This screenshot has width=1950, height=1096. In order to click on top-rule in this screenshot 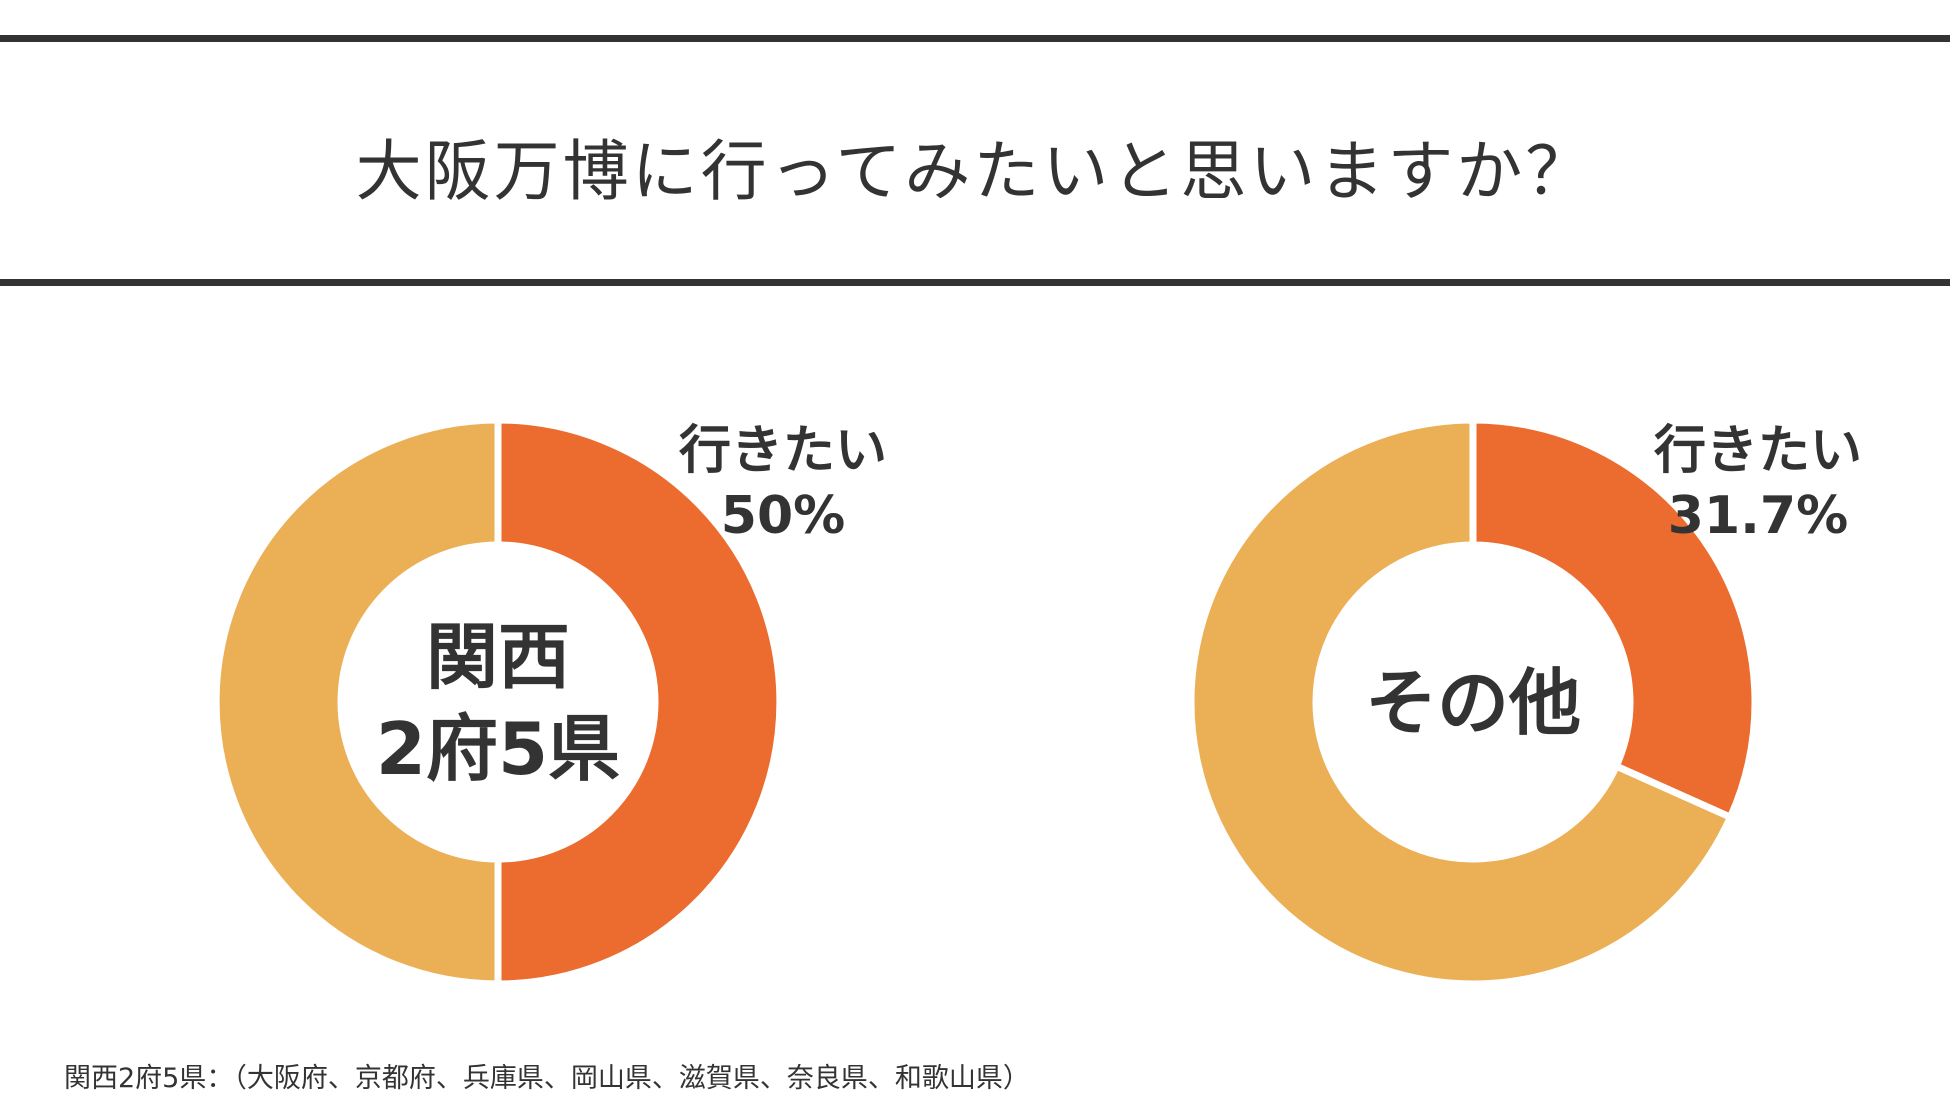, I will do `click(975, 38)`.